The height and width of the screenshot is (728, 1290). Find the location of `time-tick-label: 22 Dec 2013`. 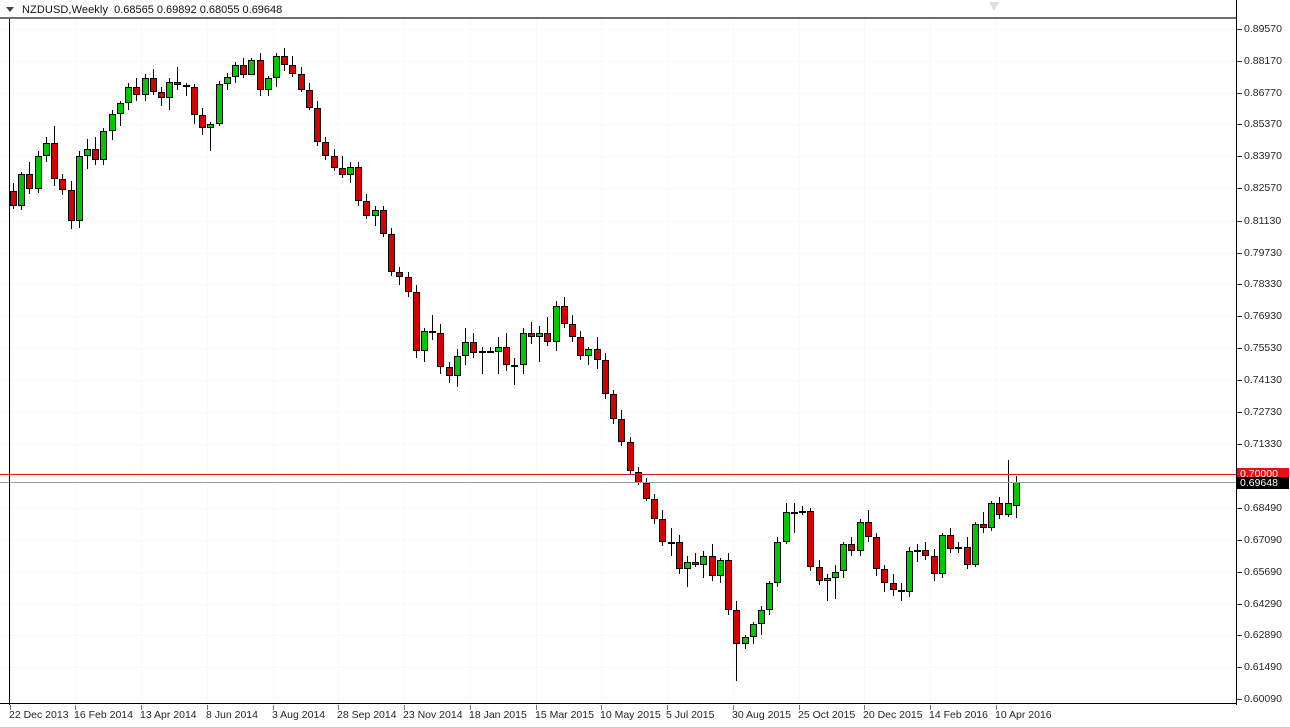

time-tick-label: 22 Dec 2013 is located at coordinates (39, 715).